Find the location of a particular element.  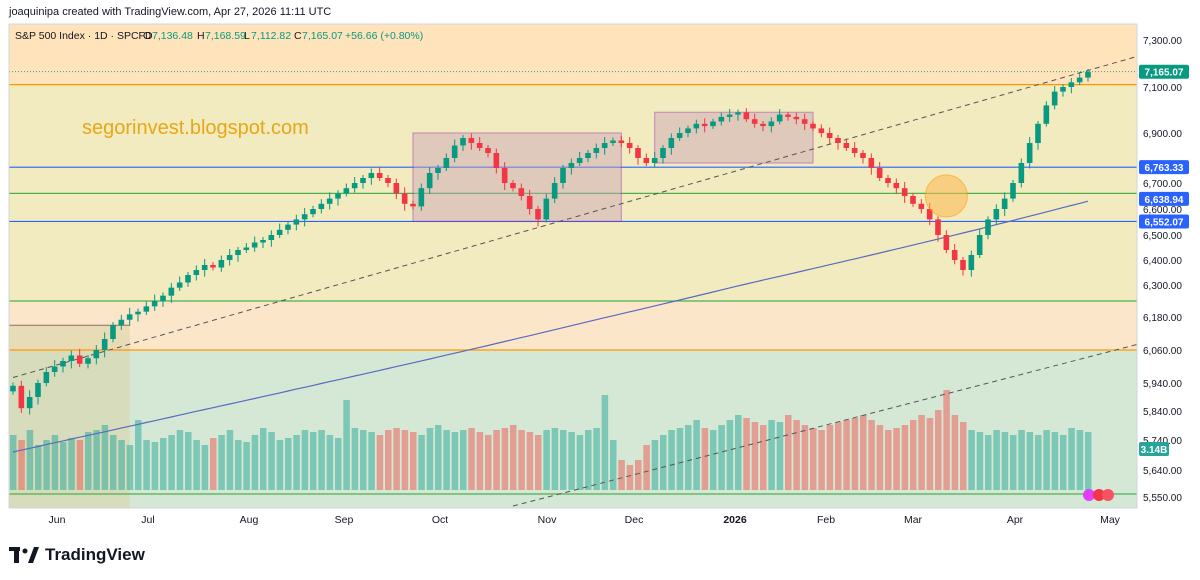

price-label-bg is located at coordinates (1164, 71).